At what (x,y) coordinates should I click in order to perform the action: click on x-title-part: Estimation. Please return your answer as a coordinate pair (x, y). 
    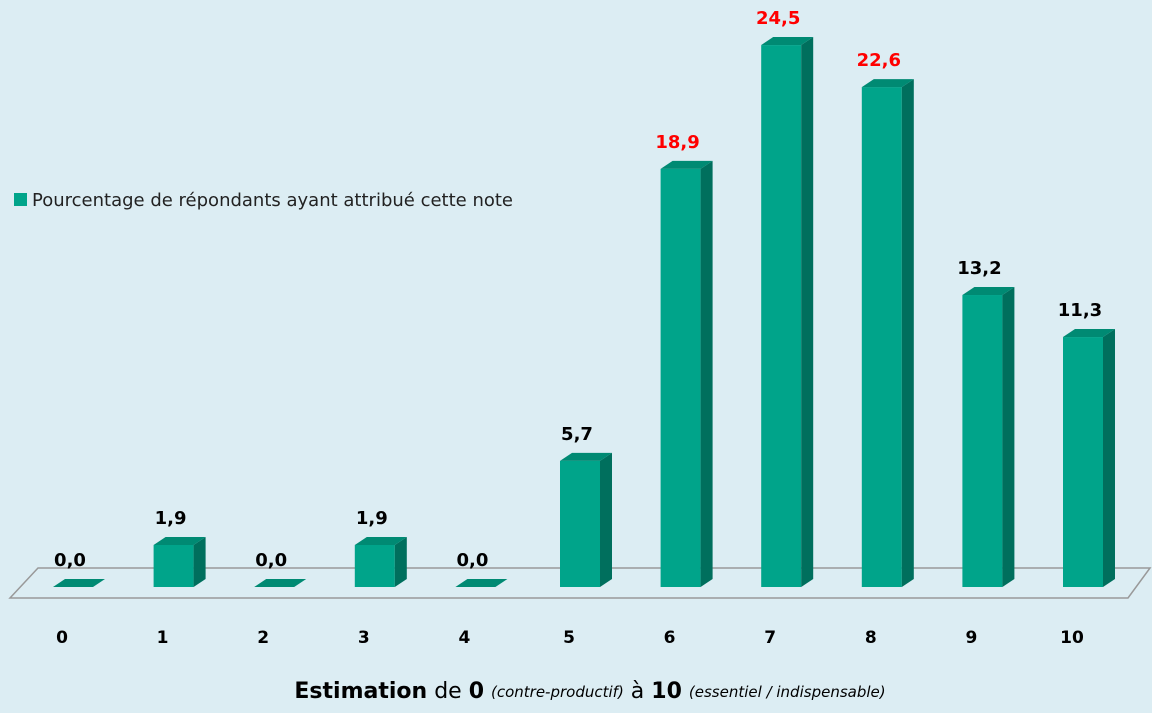
    Looking at the image, I should click on (360, 691).